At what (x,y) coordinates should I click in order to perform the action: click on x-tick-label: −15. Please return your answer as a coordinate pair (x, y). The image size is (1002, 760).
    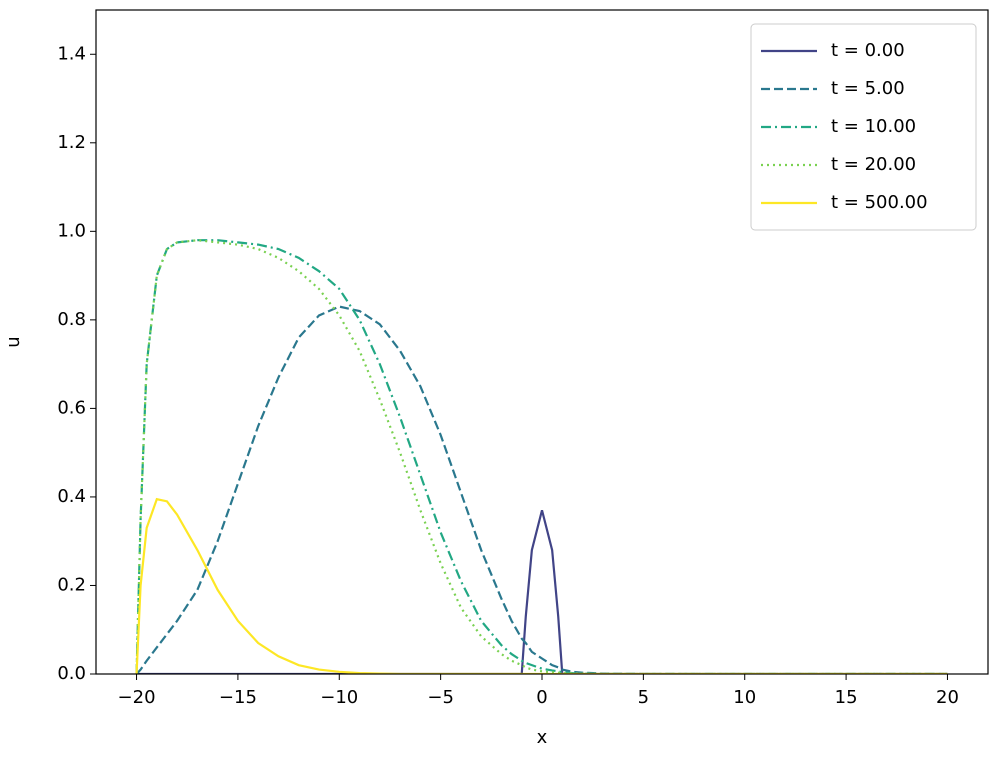
    Looking at the image, I should click on (238, 697).